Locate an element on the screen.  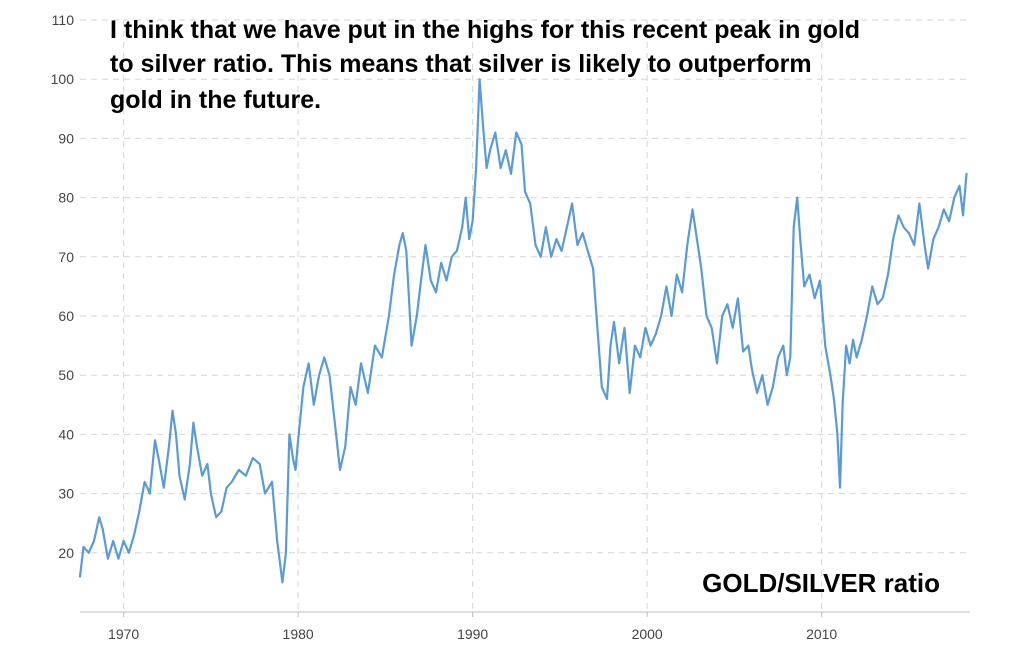
chart-title: GOLD/SILVER ratio is located at coordinates (821, 583).